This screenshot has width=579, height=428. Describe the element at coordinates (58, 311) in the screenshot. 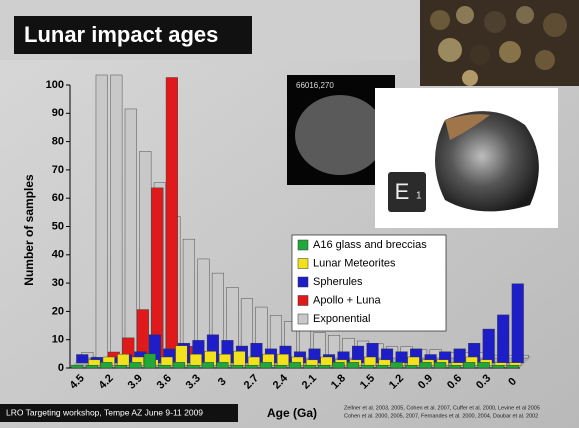

I see `y-tick-label: 20` at that location.